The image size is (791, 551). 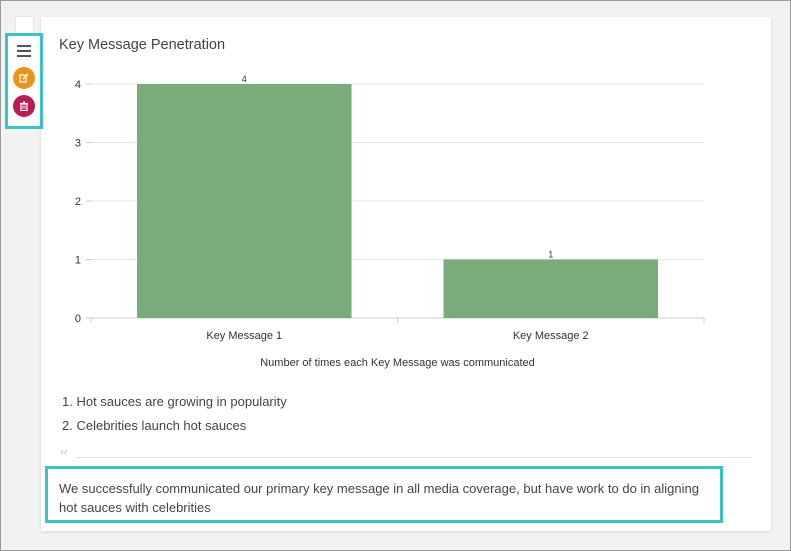 What do you see at coordinates (78, 202) in the screenshot?
I see `y-tick-label: 2` at bounding box center [78, 202].